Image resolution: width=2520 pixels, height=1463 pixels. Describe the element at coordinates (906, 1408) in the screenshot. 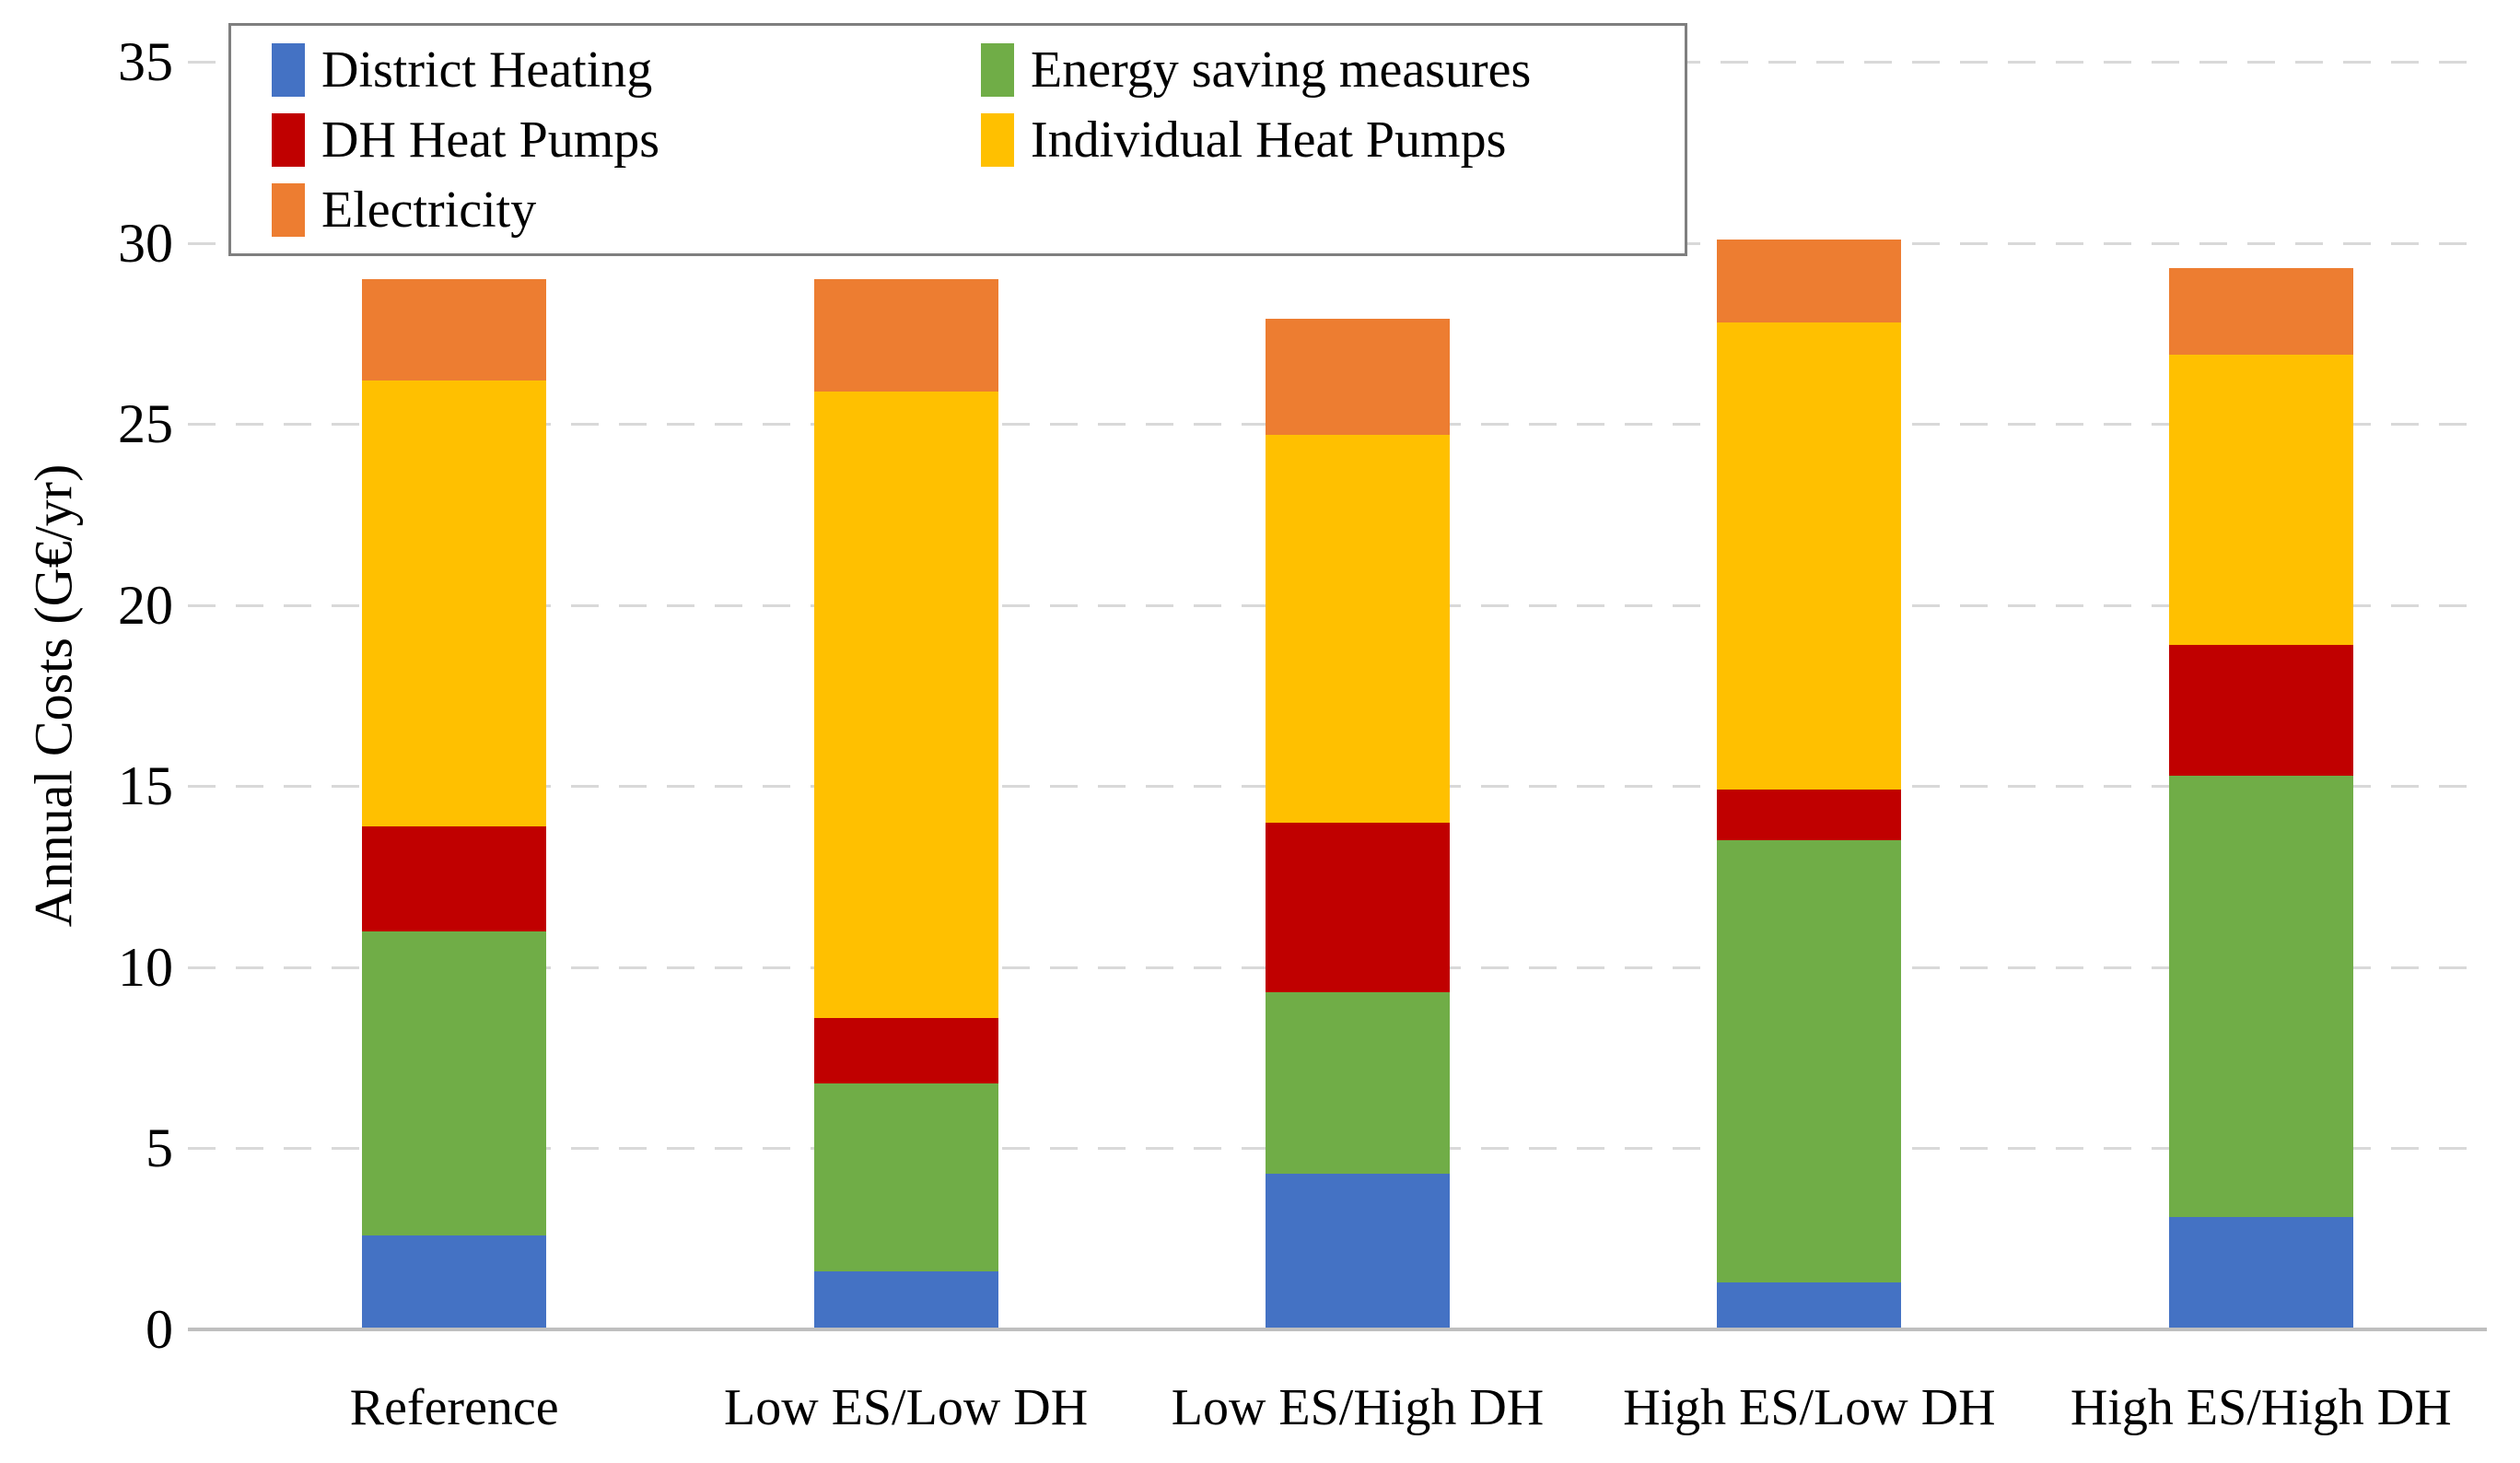

I see `x-label-Low ES/Low DH: Low ES/Low DH` at that location.